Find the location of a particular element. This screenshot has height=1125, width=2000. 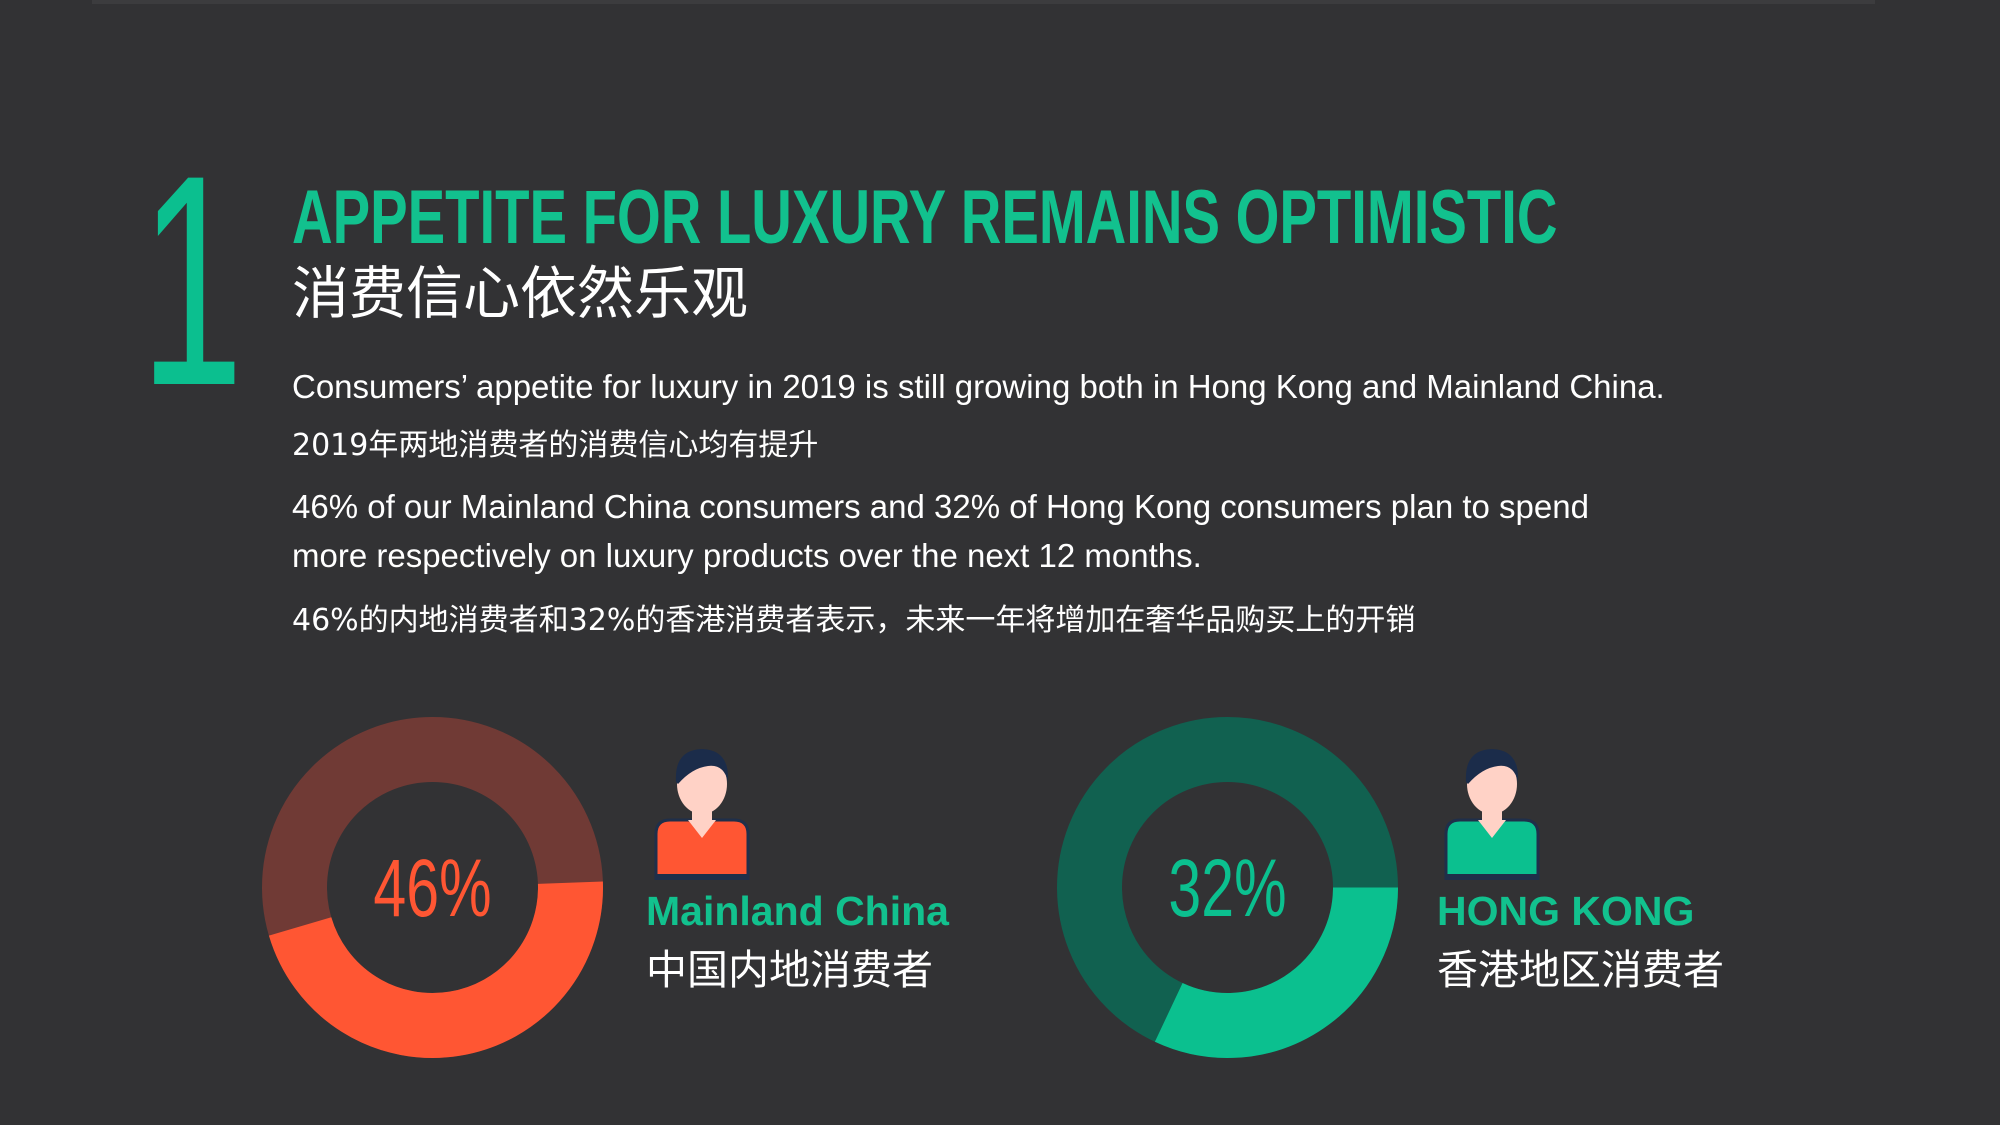

section-title-cn: 消费信心依然乐观 is located at coordinates (520, 294).